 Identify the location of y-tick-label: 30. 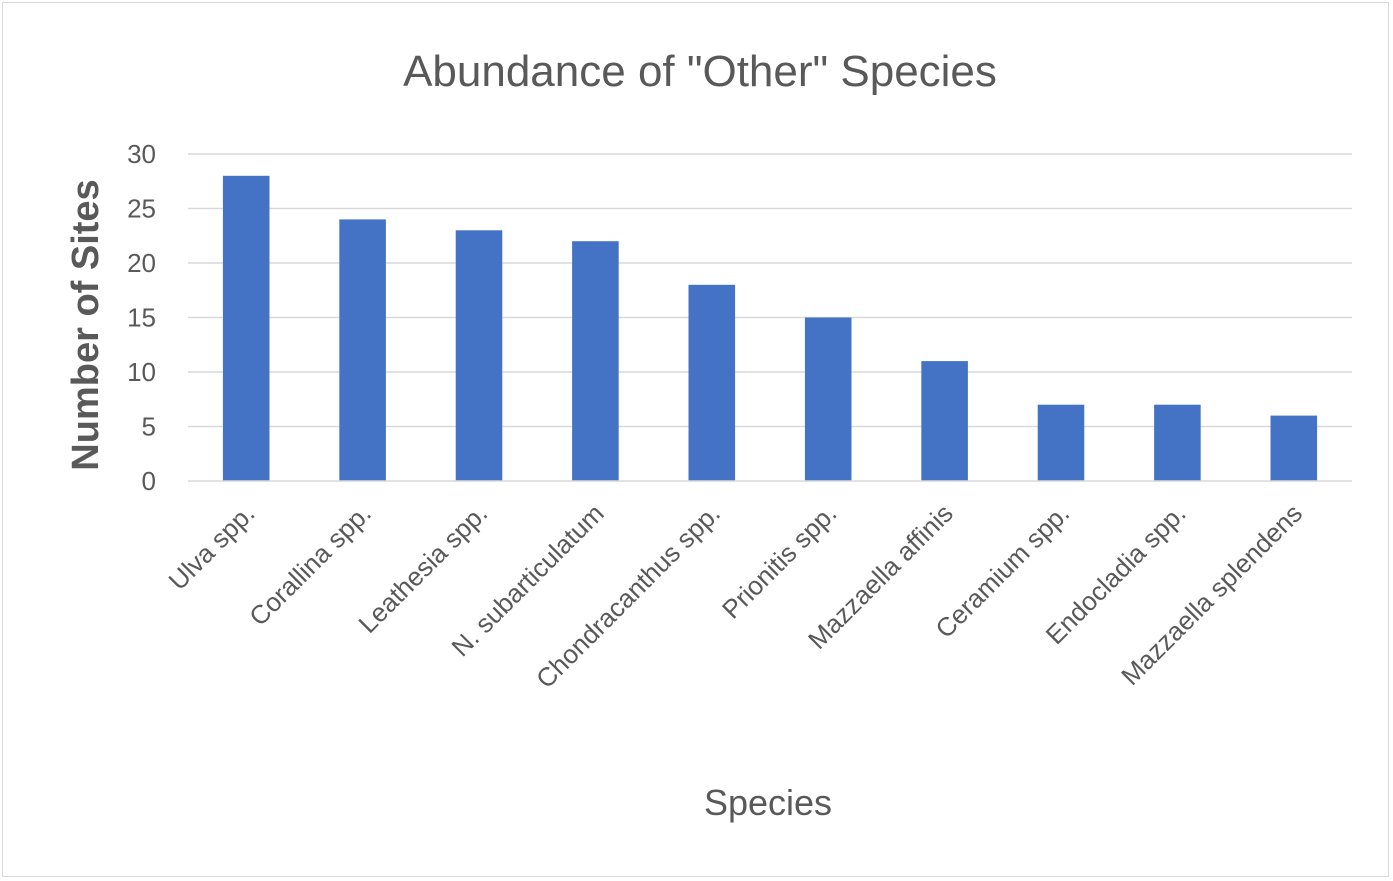
(141, 154).